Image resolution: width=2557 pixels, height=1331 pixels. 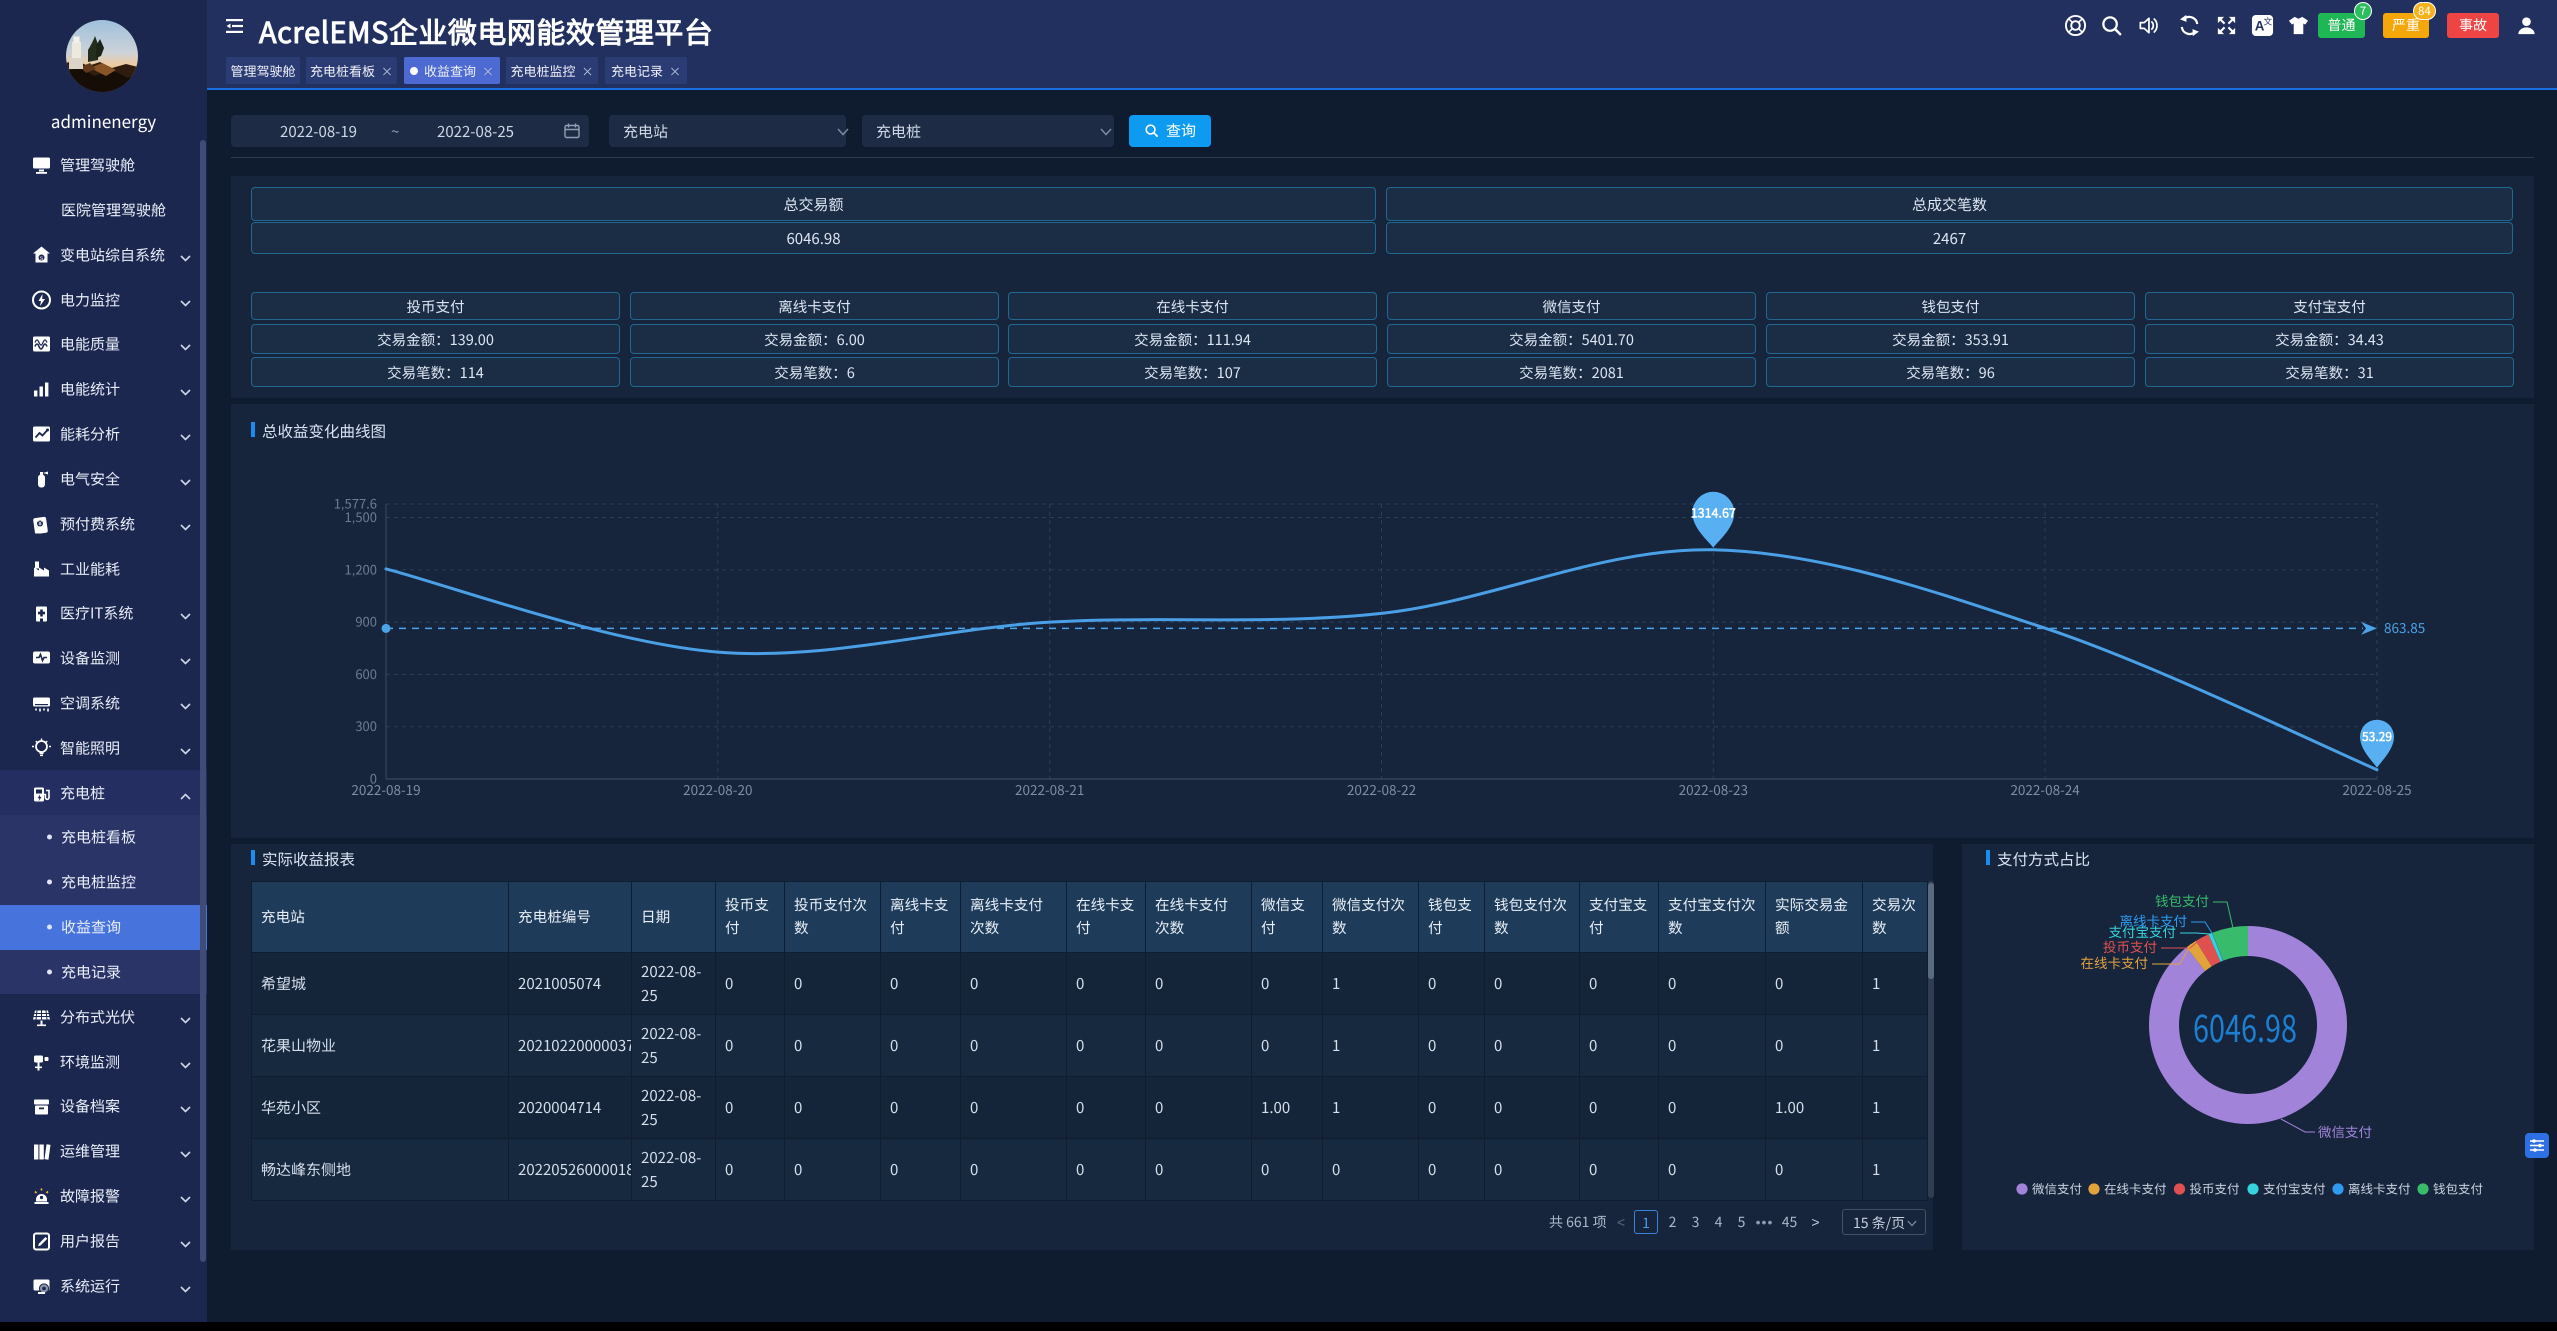 I want to click on svg-text: 1,577.6, so click(x=355, y=503).